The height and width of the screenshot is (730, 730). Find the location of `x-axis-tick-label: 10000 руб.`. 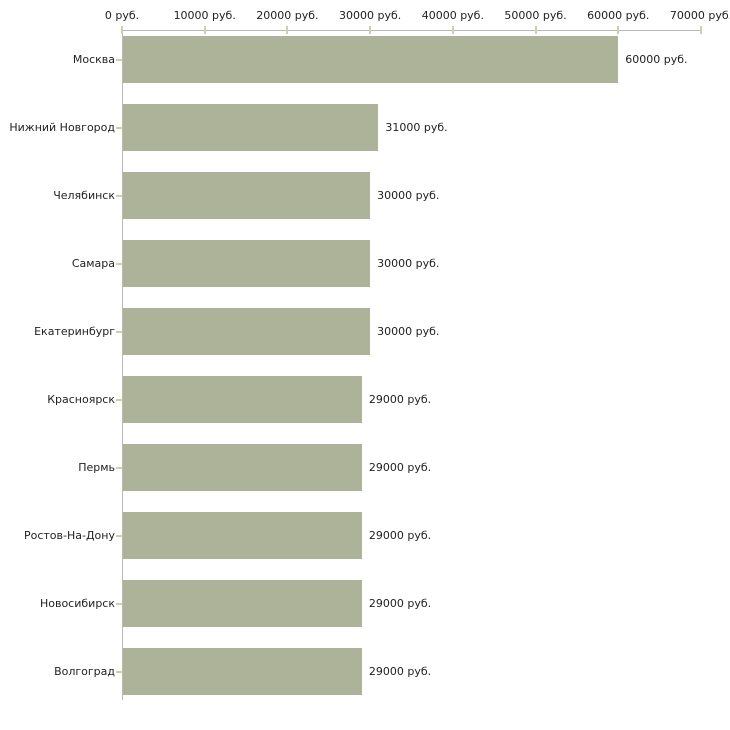

x-axis-tick-label: 10000 руб. is located at coordinates (204, 15).